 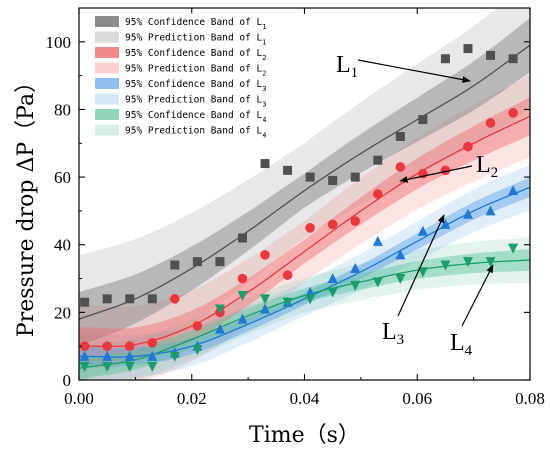 What do you see at coordinates (355, 73) in the screenshot?
I see `curve-label-sub-L1: 1` at bounding box center [355, 73].